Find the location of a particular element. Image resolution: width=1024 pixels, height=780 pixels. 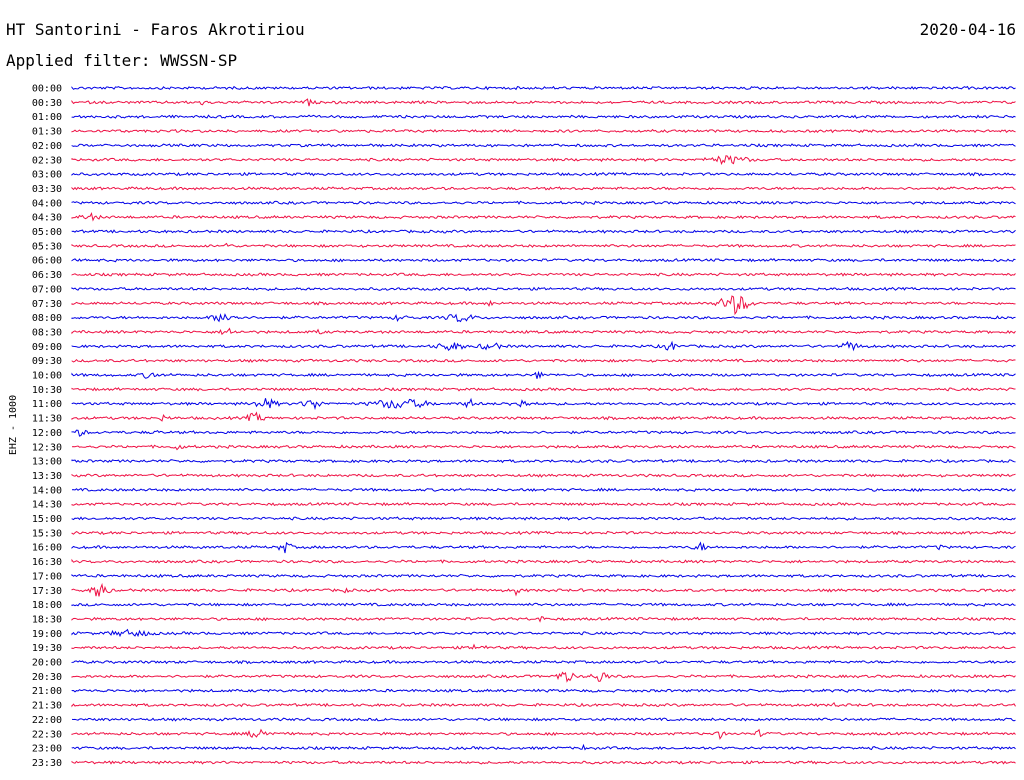

time-tick-label: 13:00 is located at coordinates (47, 462).